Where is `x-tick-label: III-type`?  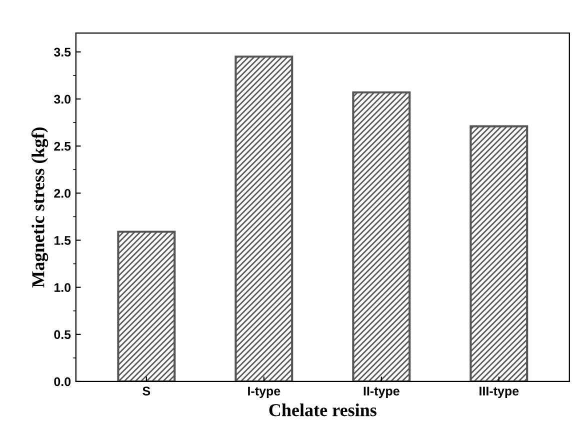
x-tick-label: III-type is located at coordinates (499, 392).